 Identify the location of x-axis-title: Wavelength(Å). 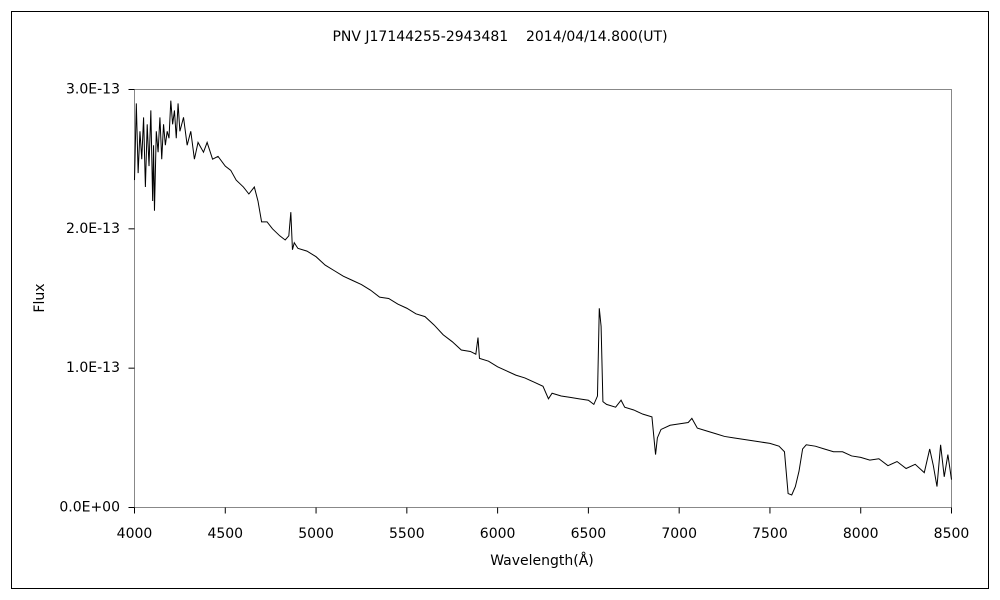
(542, 560).